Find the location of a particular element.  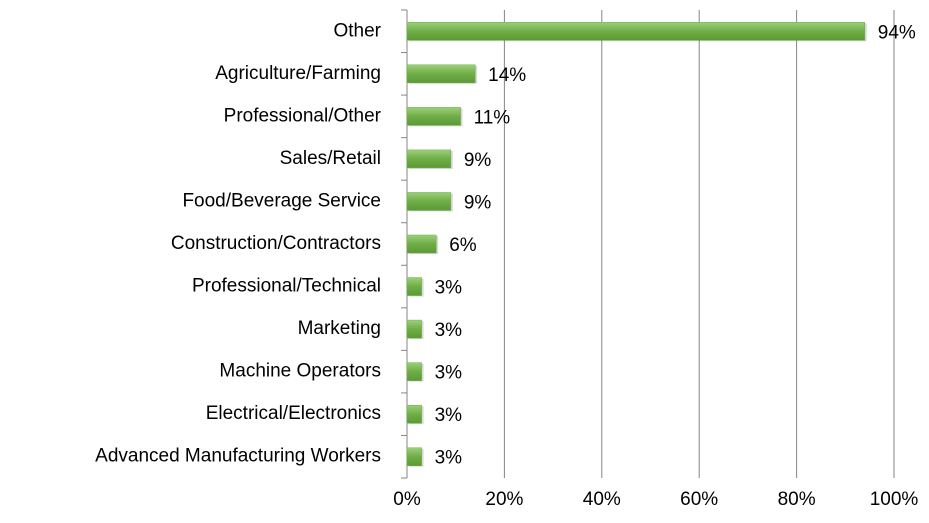

y-tick-label: Professional/Other is located at coordinates (303, 115).